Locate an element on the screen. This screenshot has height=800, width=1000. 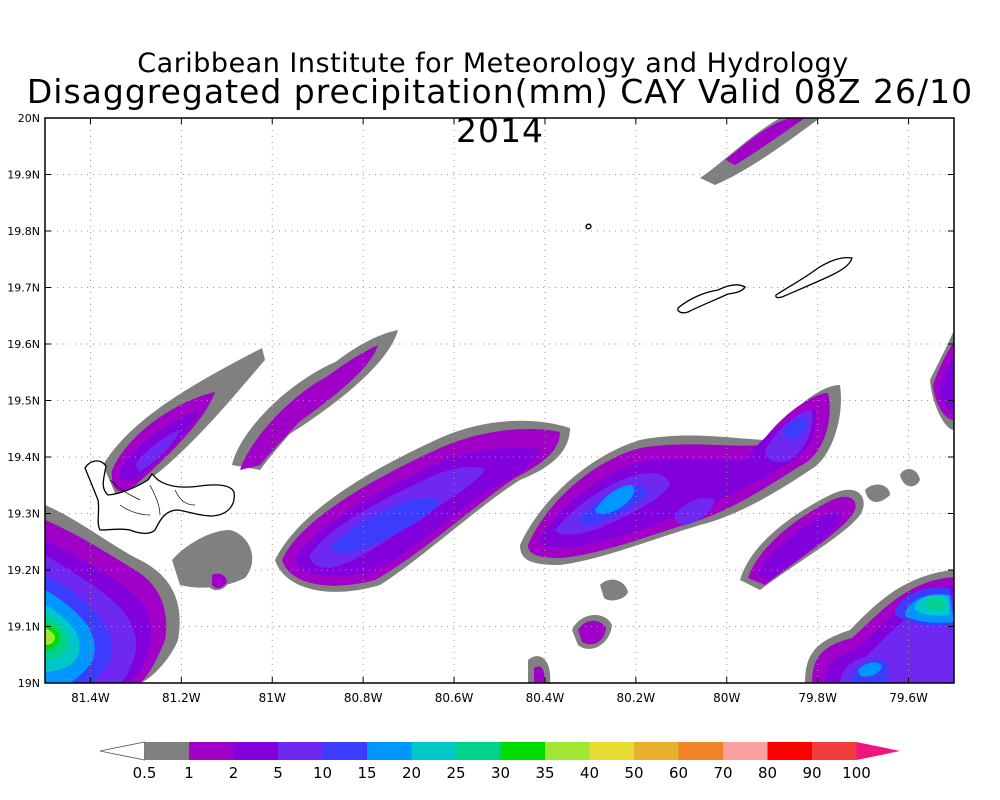
lon-tick-label: 79.8W is located at coordinates (817, 698).